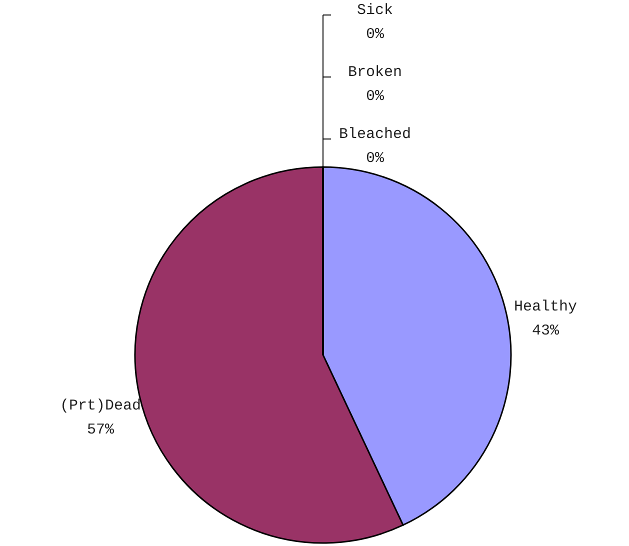 Image resolution: width=629 pixels, height=546 pixels. What do you see at coordinates (546, 307) in the screenshot?
I see `slice-label: Healthy` at bounding box center [546, 307].